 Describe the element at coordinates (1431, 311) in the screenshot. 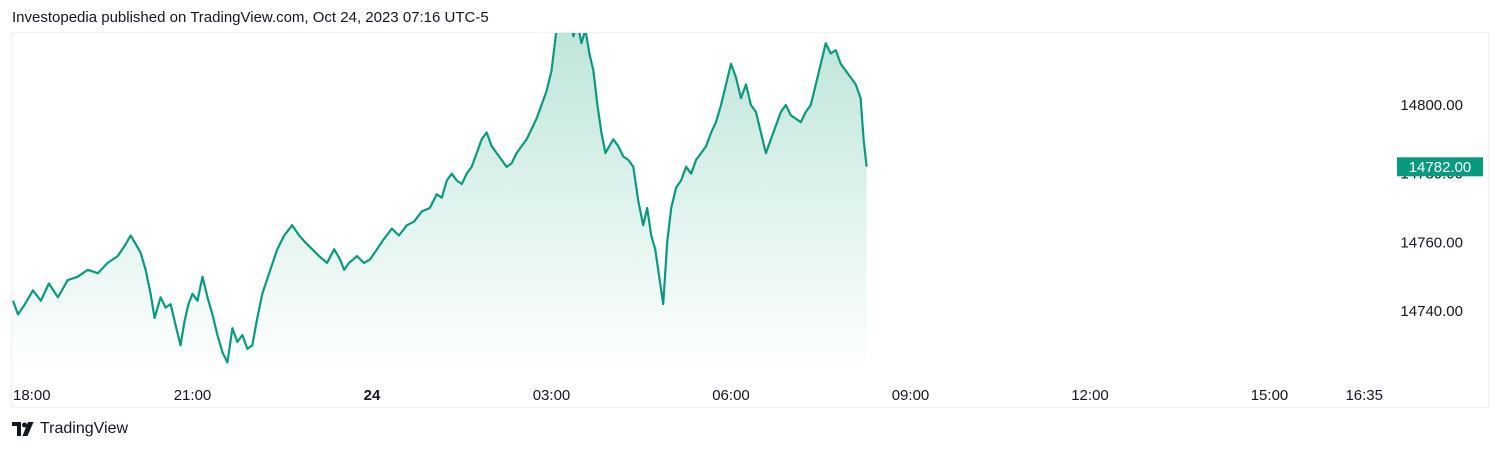

I see `y-tick-label: 14740.00` at that location.